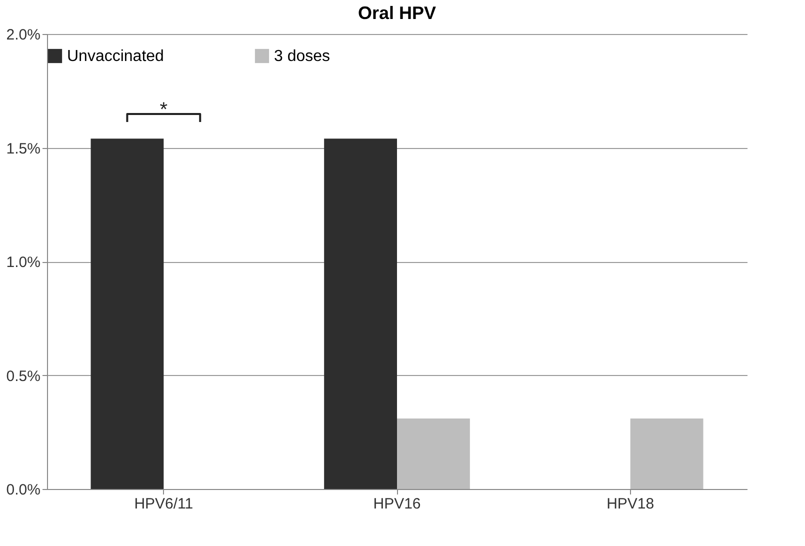 This screenshot has width=805, height=546. I want to click on y-tick-label: 0.0%, so click(23, 490).